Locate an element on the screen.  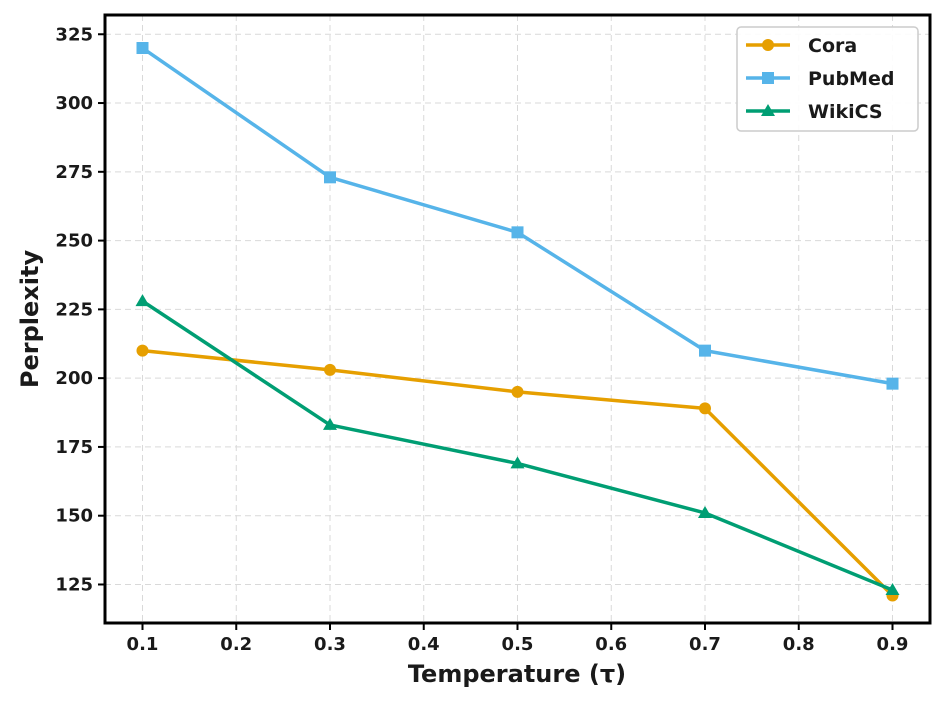
x-tick-label: 0.5 is located at coordinates (518, 644).